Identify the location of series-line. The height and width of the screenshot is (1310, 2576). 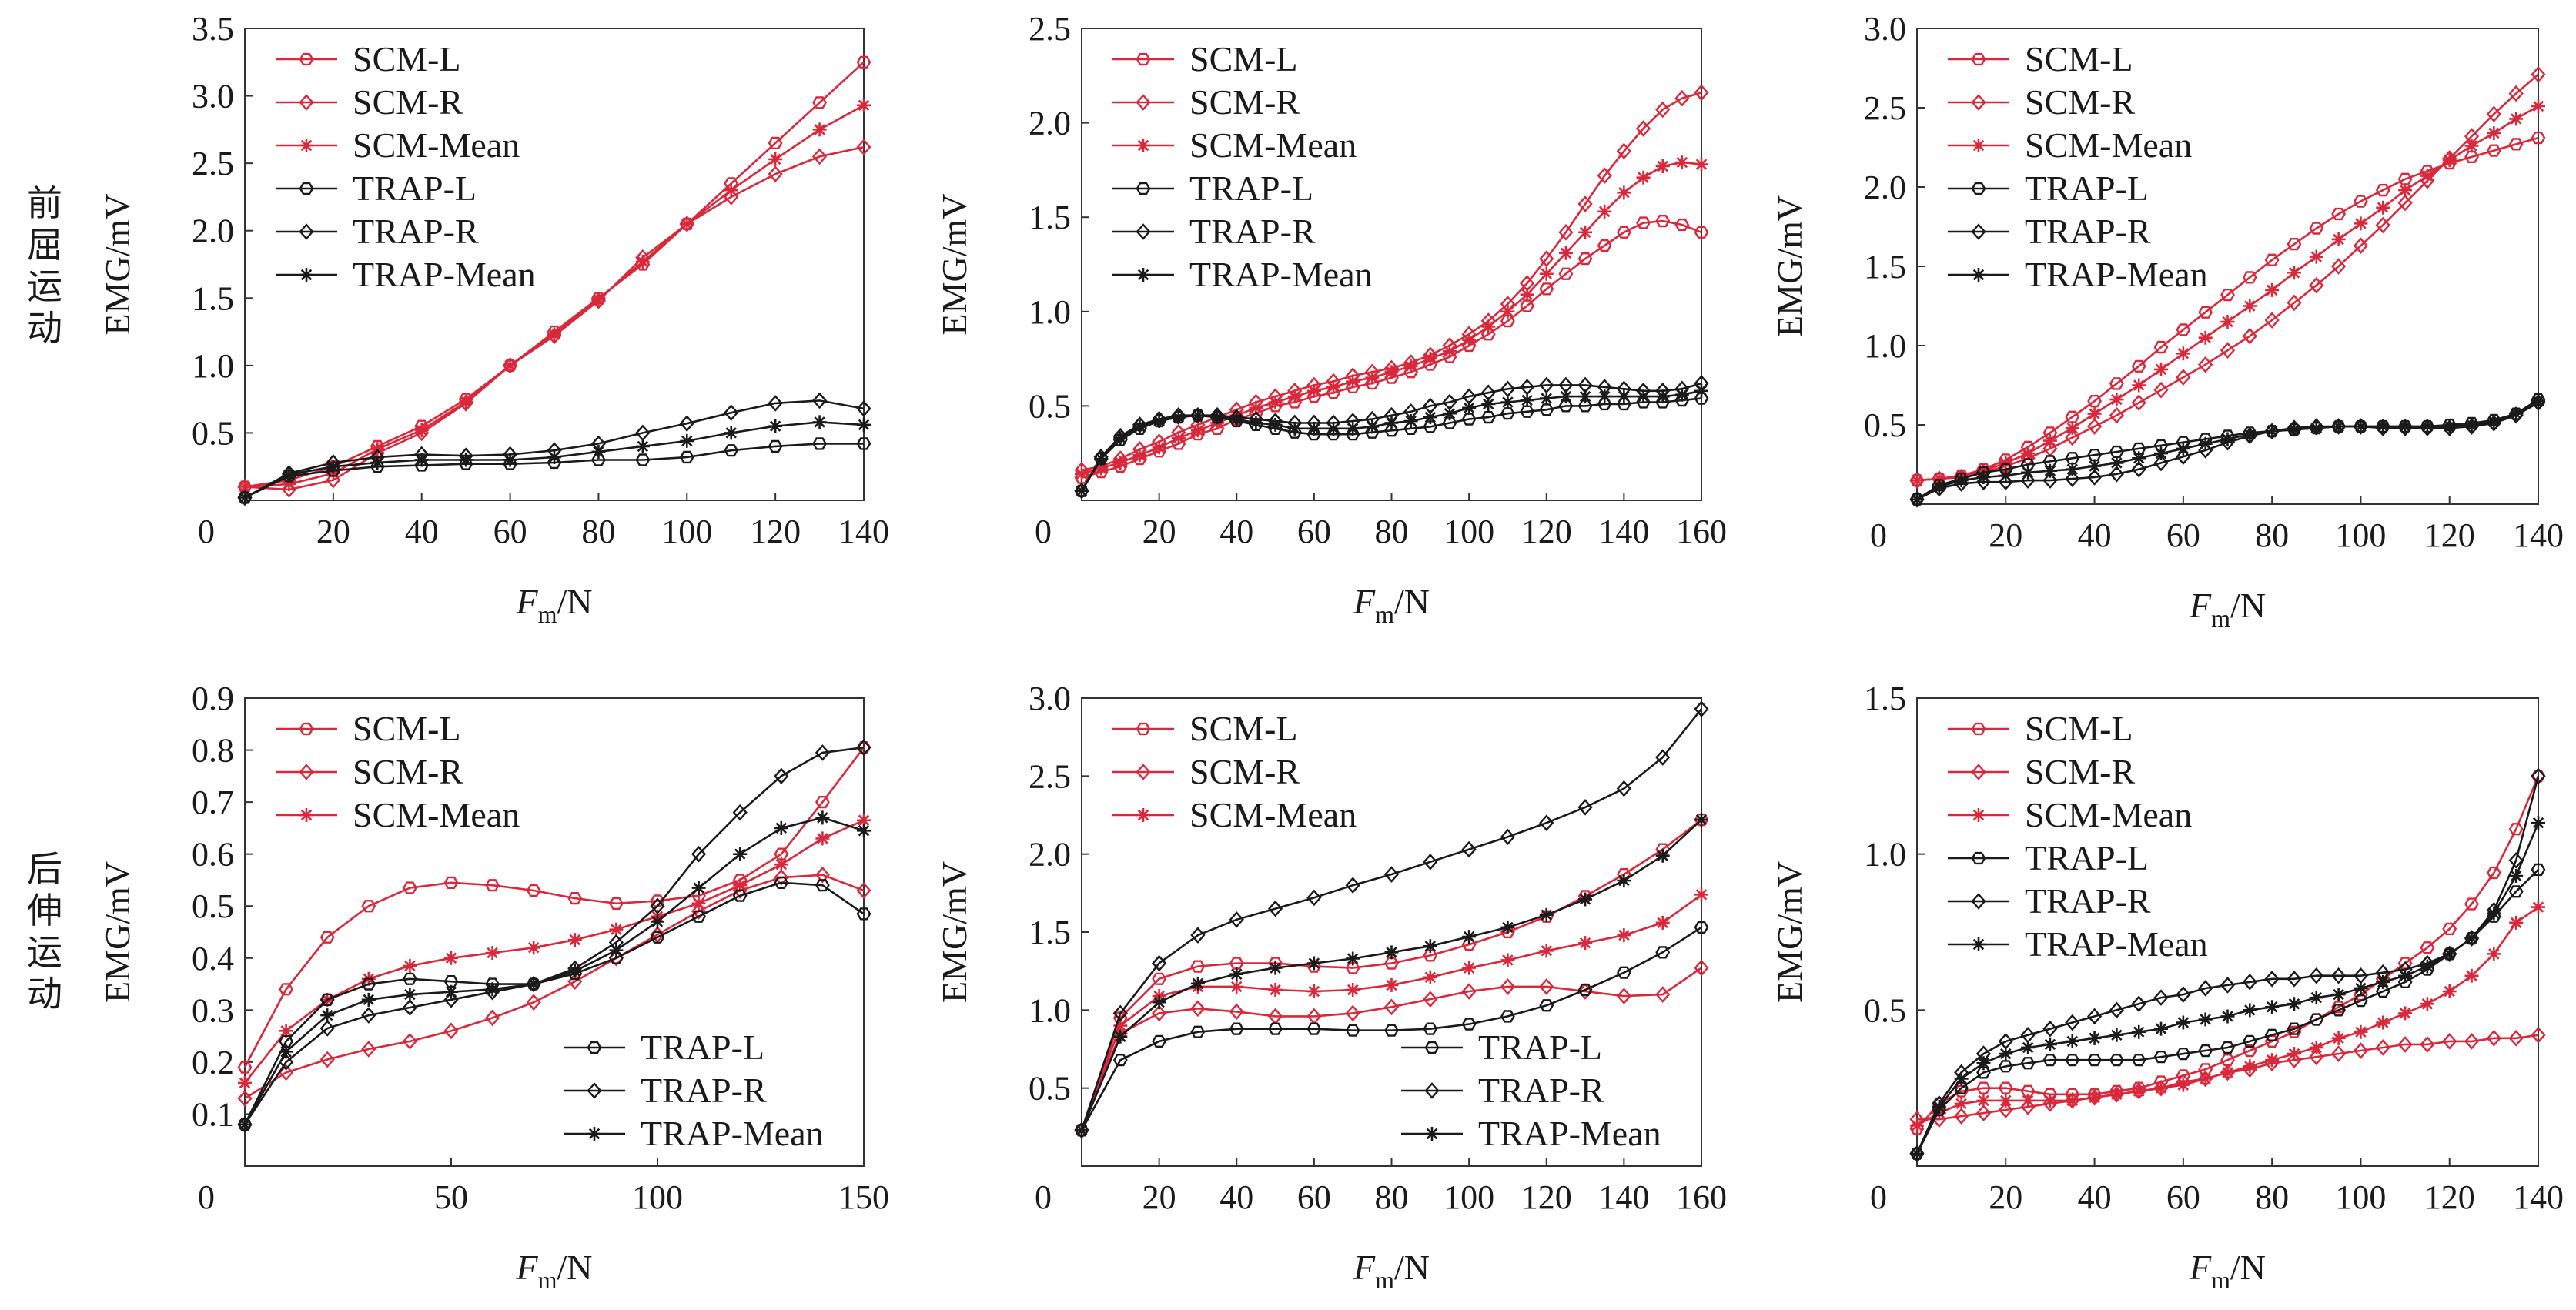
(1391, 975).